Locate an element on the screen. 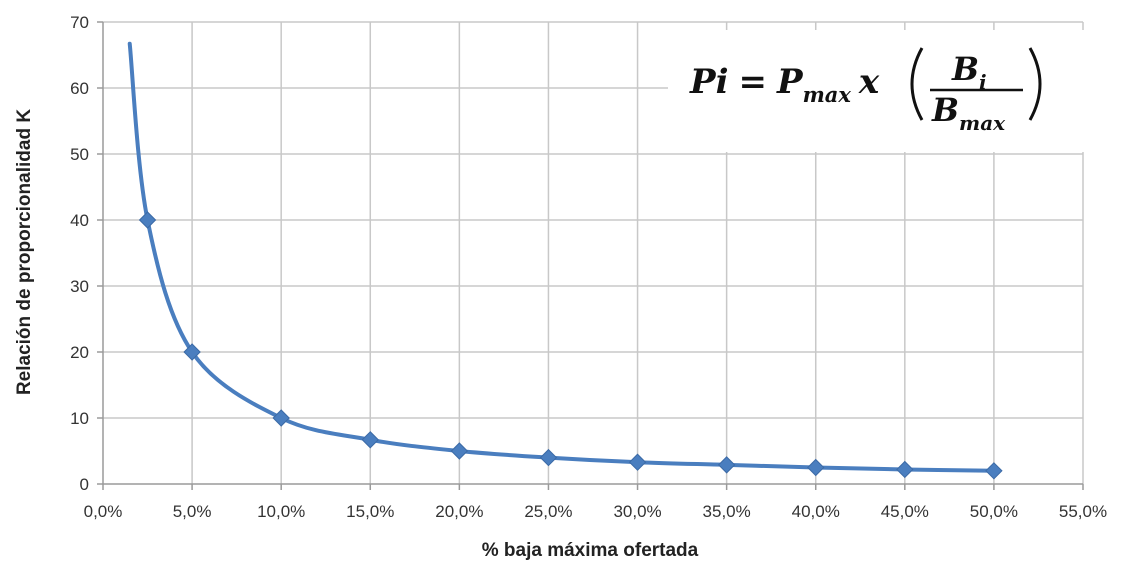 Image resolution: width=1121 pixels, height=566 pixels. x-tick-label: 30,0% is located at coordinates (637, 511).